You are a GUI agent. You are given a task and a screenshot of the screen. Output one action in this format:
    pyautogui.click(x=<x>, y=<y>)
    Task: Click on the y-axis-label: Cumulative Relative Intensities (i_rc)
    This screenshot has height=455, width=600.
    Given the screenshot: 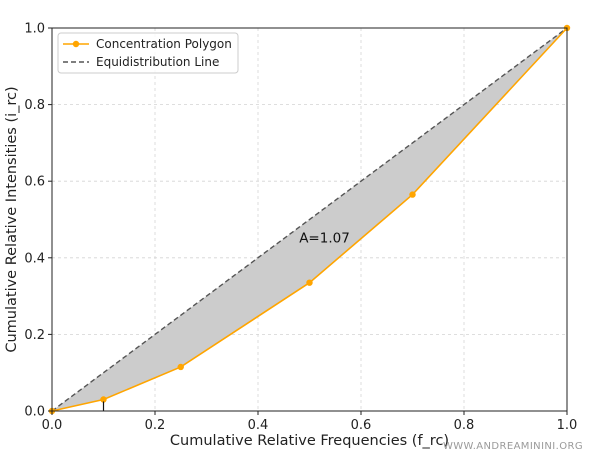 What is the action you would take?
    pyautogui.click(x=12, y=219)
    